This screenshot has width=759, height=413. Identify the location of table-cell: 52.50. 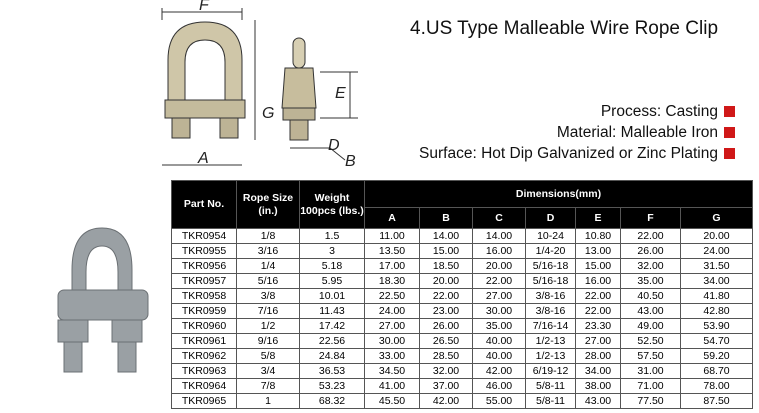
(650, 341).